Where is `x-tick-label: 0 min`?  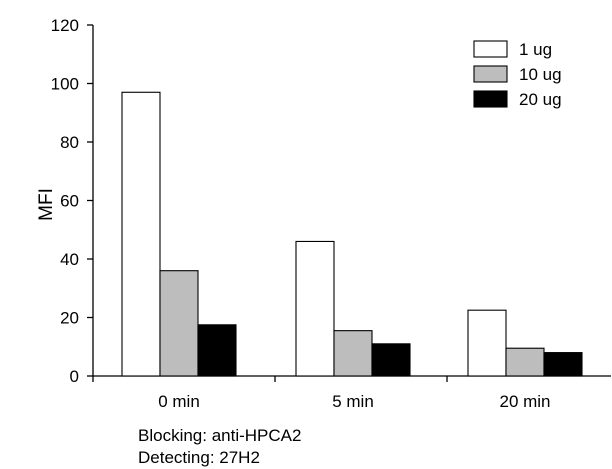 x-tick-label: 0 min is located at coordinates (179, 401).